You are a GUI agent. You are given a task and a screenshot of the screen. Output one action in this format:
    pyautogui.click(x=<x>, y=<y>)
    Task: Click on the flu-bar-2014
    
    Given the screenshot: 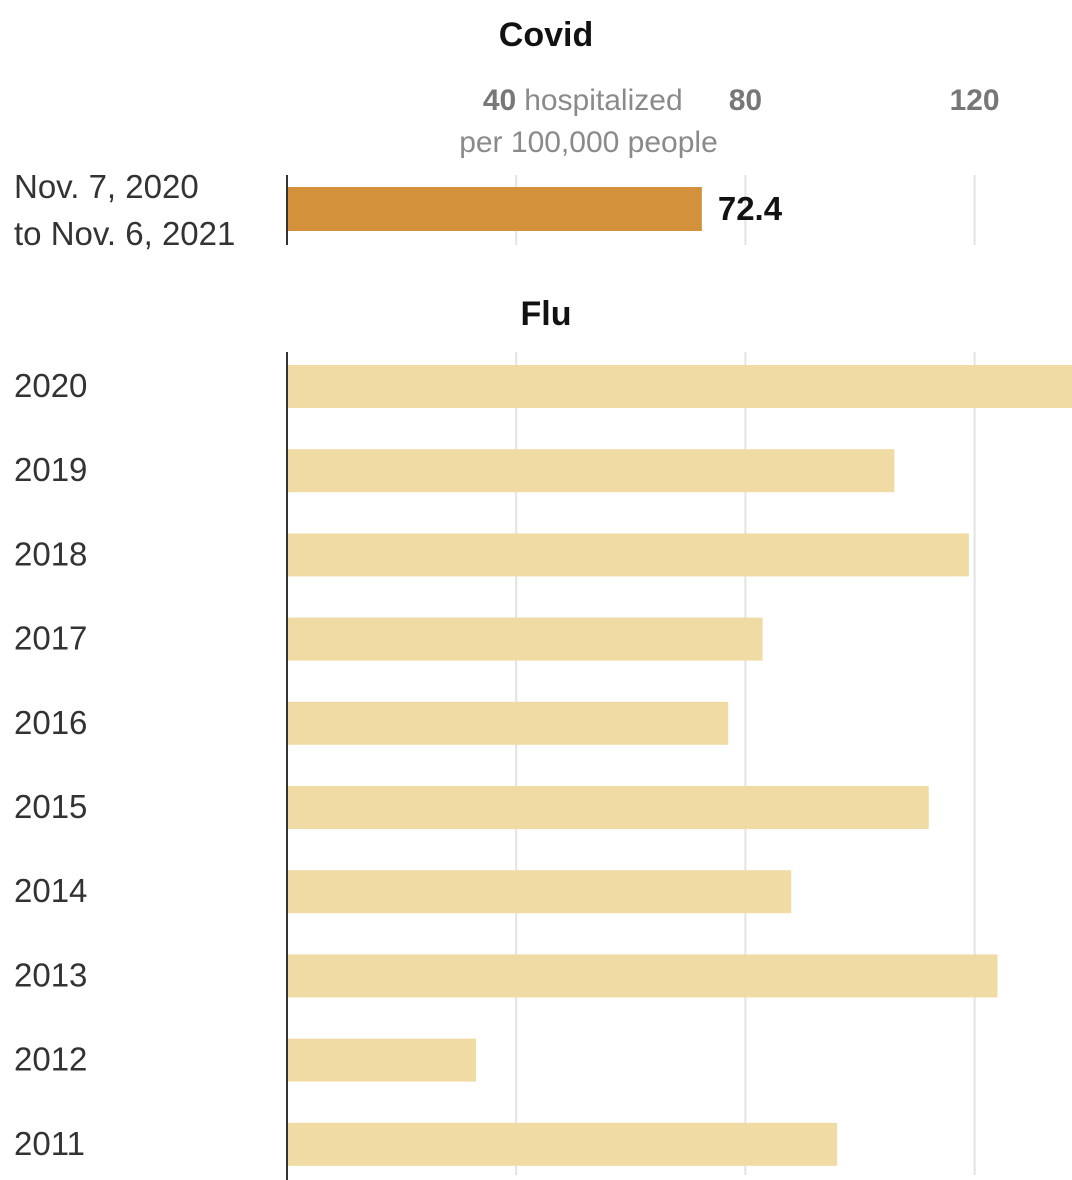 What is the action you would take?
    pyautogui.click(x=539, y=892)
    